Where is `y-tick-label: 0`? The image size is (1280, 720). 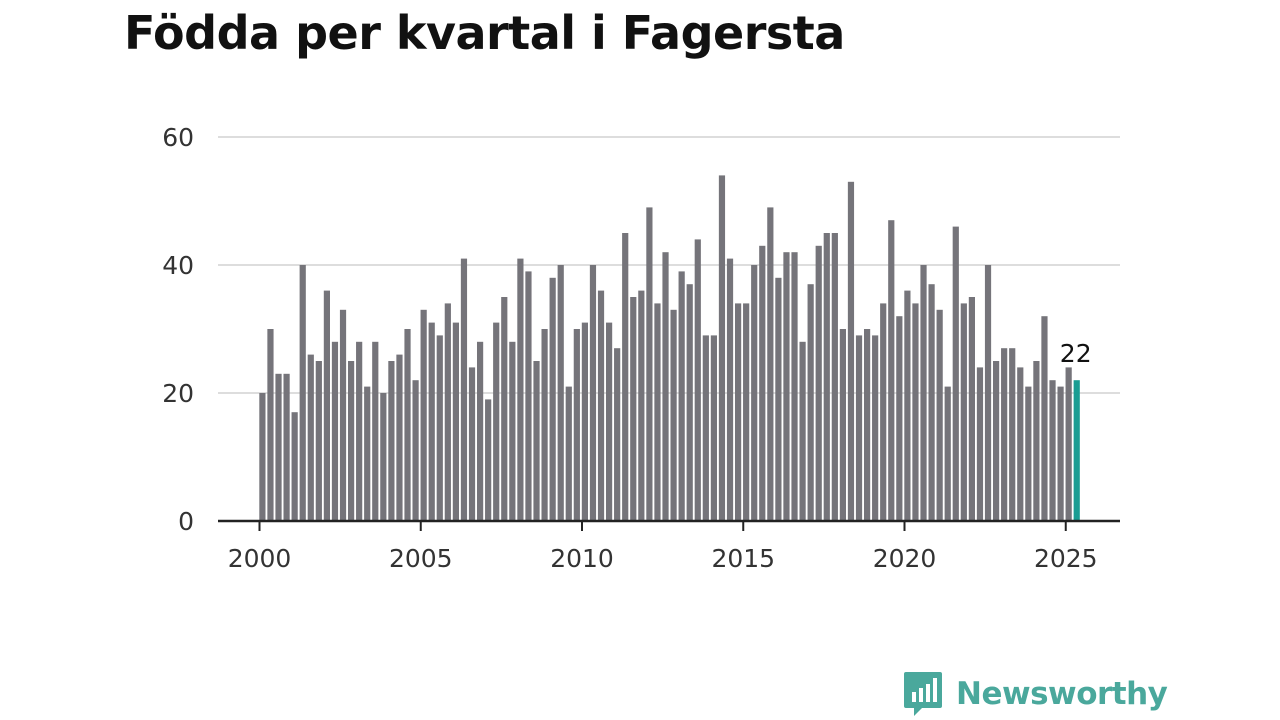
y-tick-label: 0 is located at coordinates (186, 521).